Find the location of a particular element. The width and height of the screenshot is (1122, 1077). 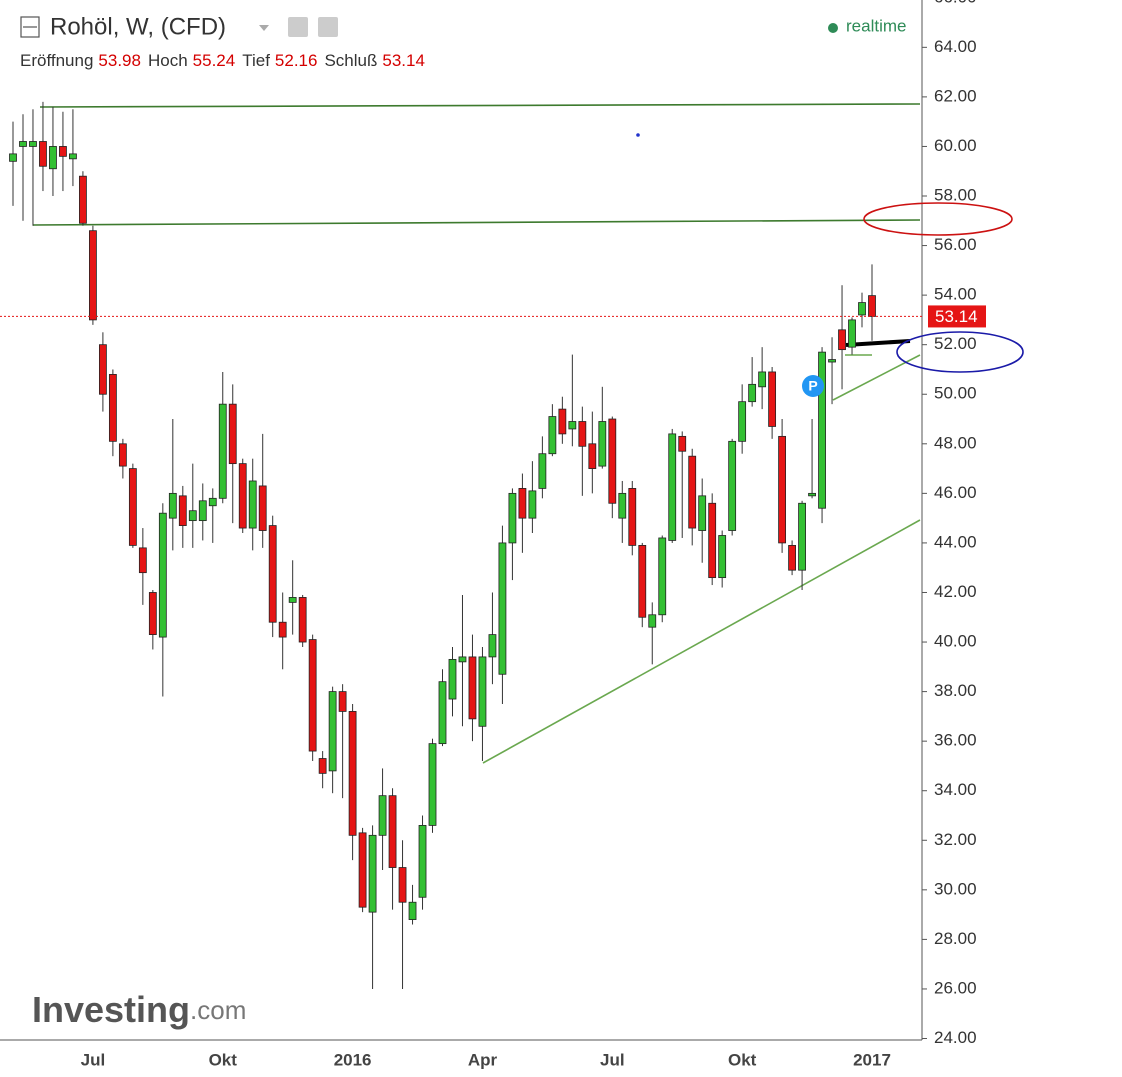

dropdown-icon is located at coordinates (264, 28).